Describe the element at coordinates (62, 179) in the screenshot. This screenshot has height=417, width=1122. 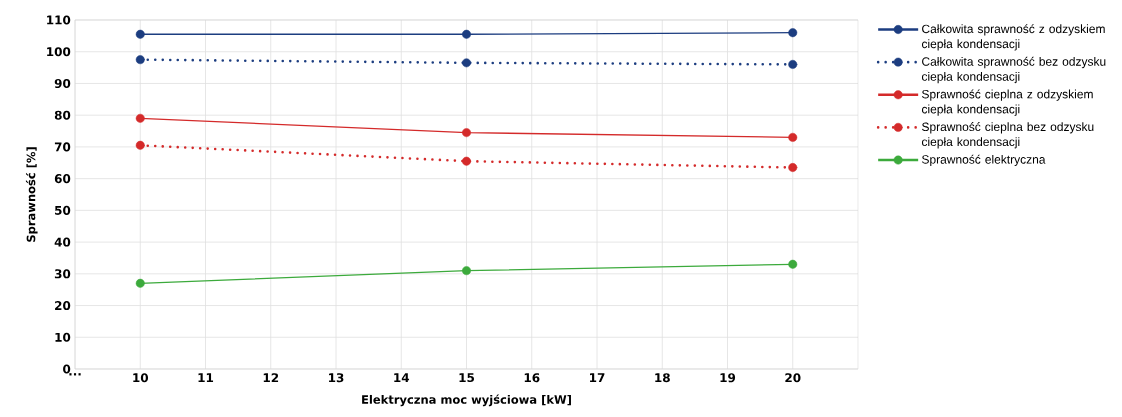
I see `y-tick-label: 60` at that location.